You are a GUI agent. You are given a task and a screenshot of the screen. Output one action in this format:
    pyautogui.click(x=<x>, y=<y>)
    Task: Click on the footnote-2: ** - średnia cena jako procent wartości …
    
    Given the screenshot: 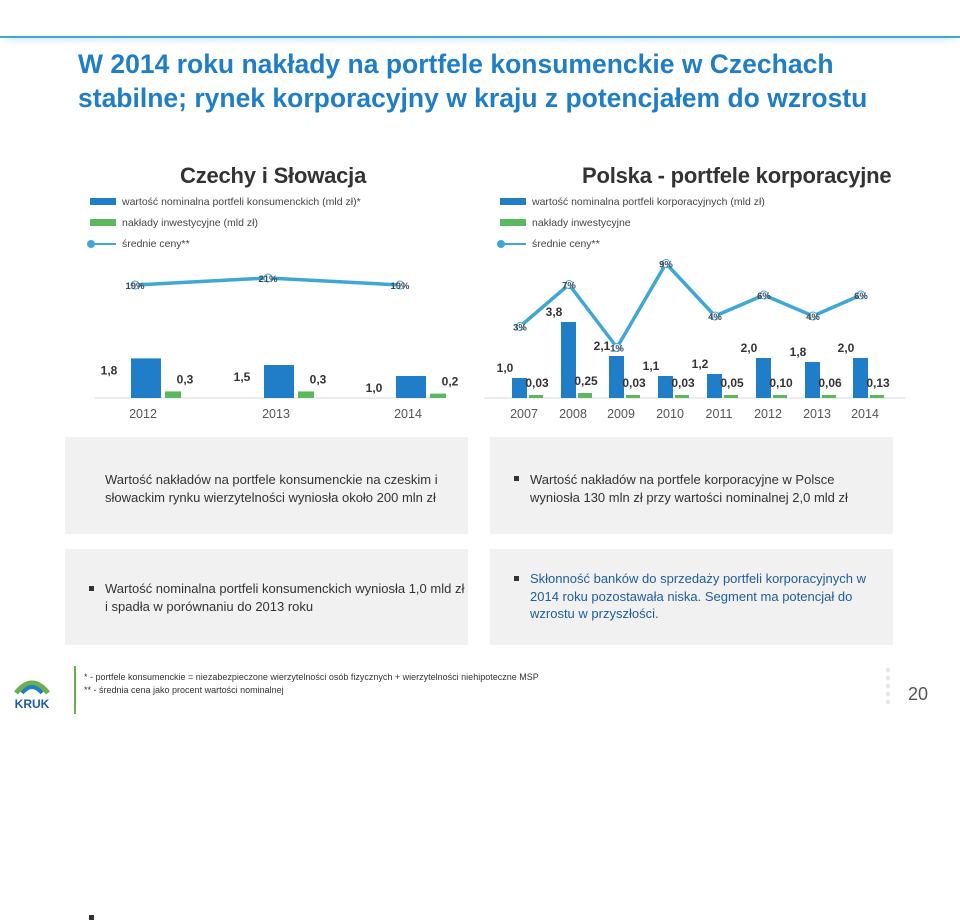 What is the action you would take?
    pyautogui.click(x=184, y=690)
    